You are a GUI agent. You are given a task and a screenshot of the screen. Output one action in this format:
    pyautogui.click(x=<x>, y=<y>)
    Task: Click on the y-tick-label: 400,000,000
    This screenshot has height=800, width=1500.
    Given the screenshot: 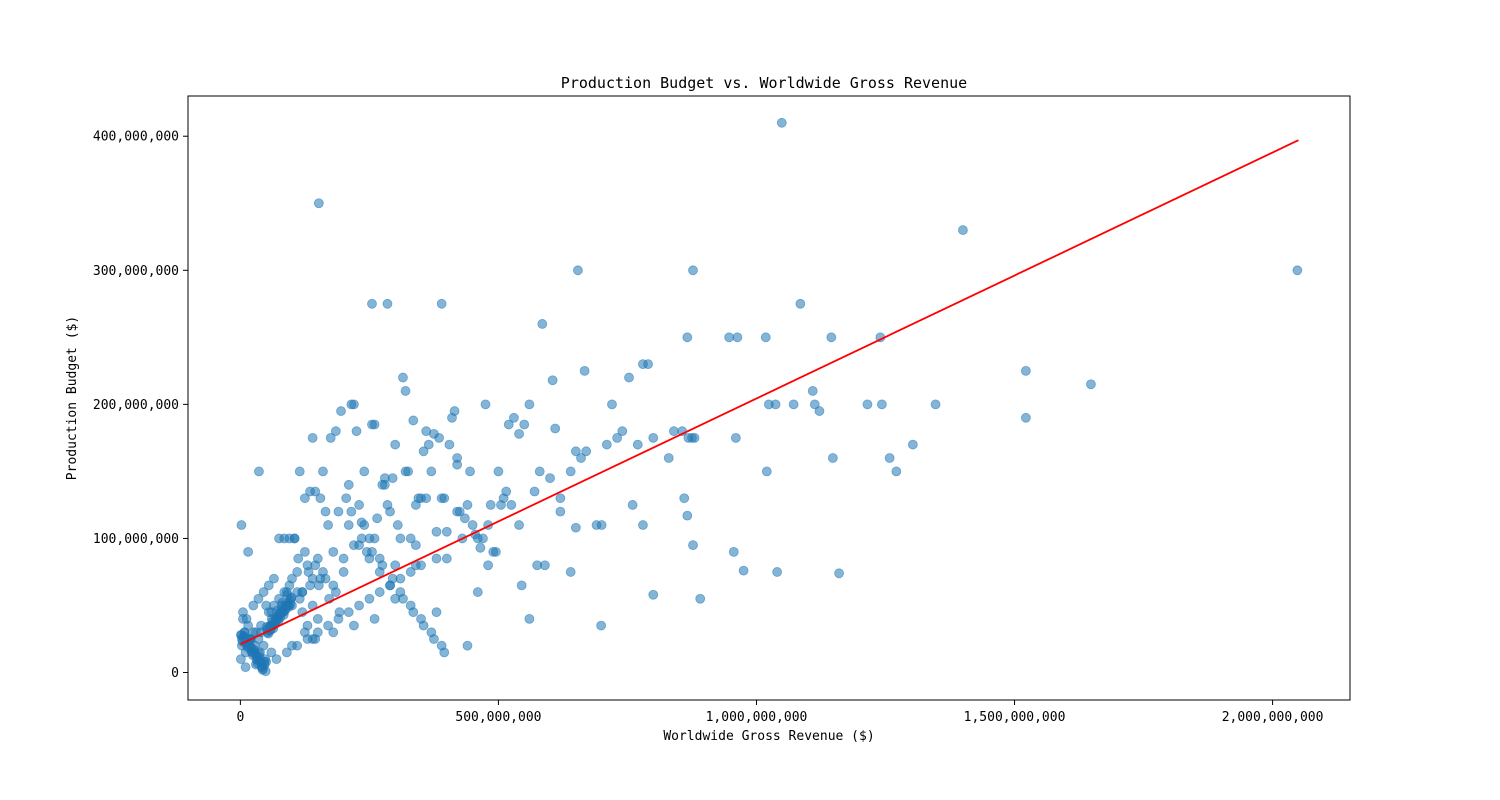 What is the action you would take?
    pyautogui.click(x=136, y=137)
    